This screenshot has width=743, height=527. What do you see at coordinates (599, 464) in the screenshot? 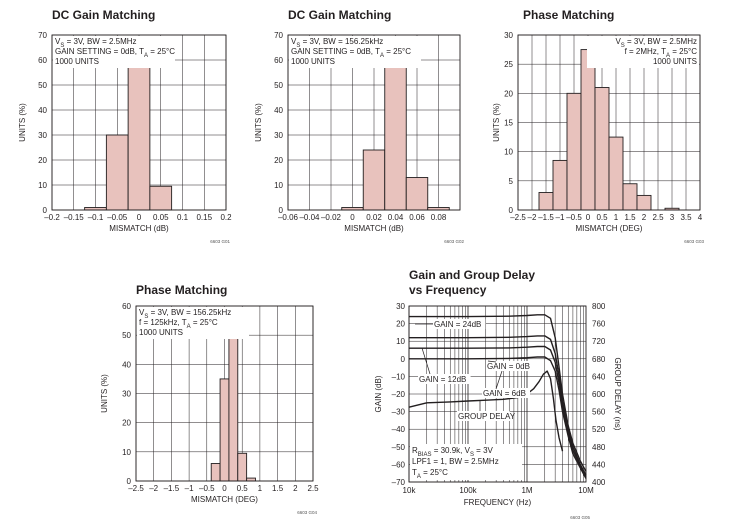
I see `y-right-tick-label: 440` at bounding box center [599, 464].